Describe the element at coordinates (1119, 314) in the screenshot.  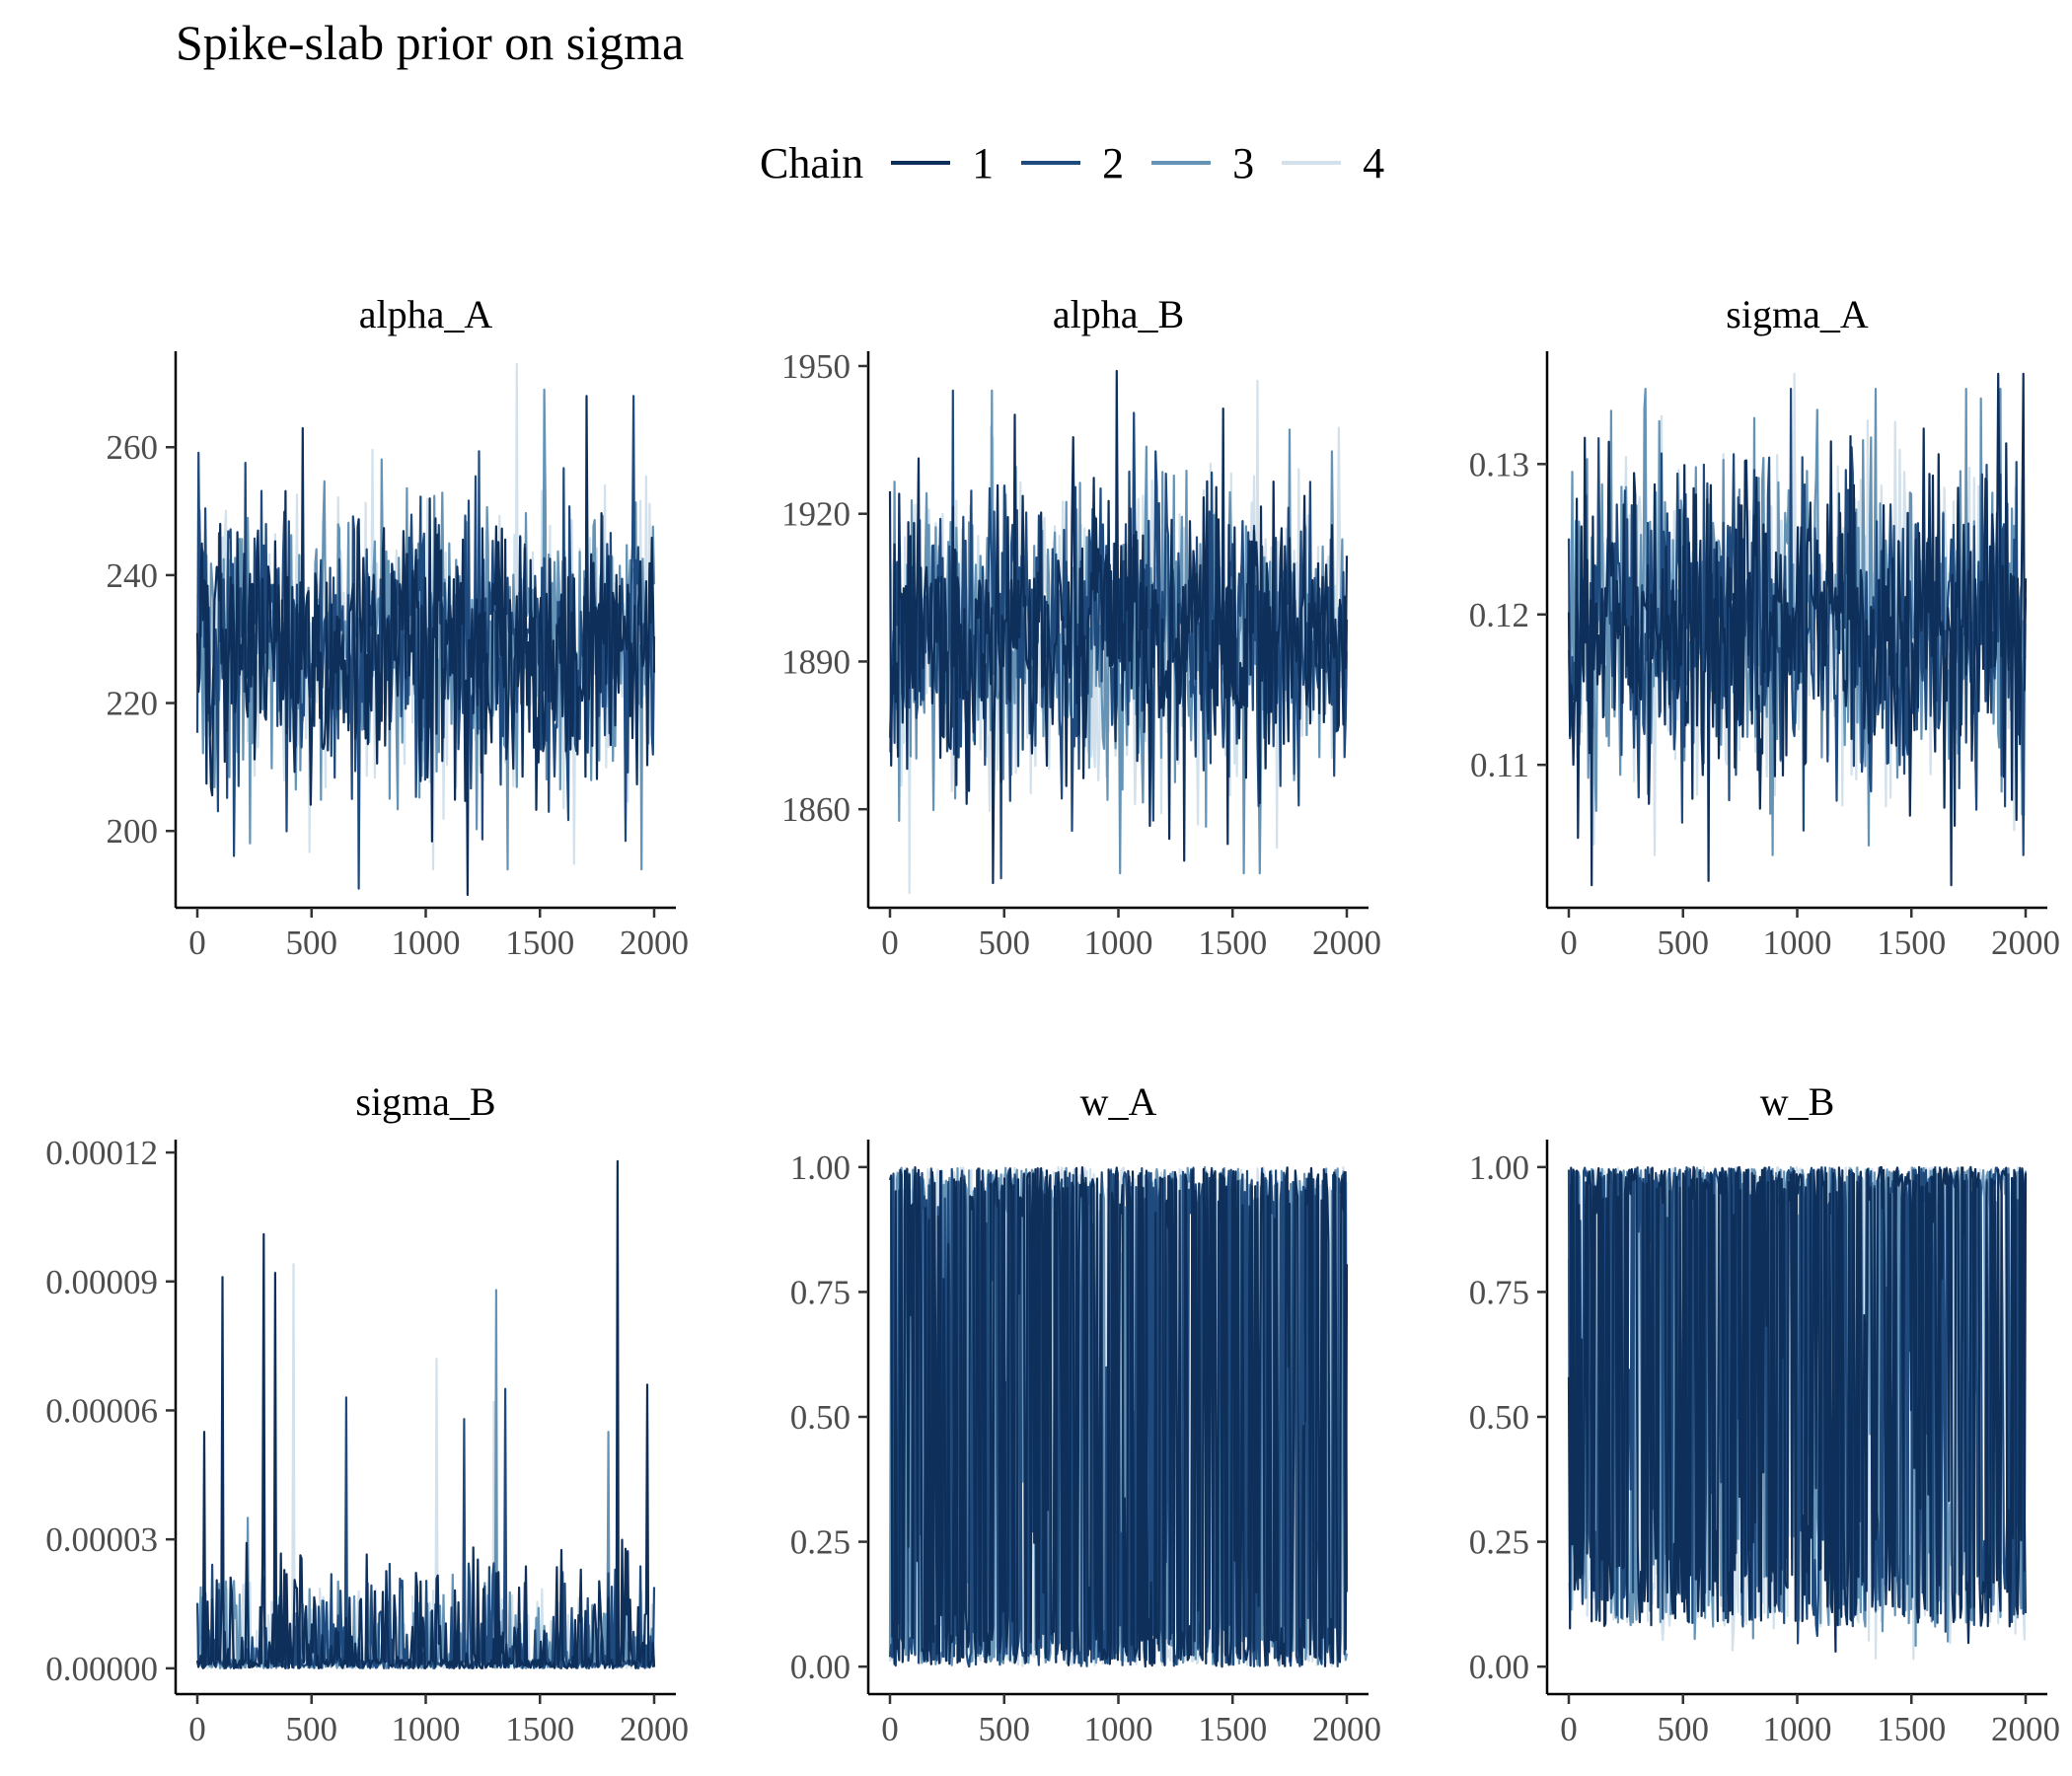
I see `panel-title: alpha_B` at that location.